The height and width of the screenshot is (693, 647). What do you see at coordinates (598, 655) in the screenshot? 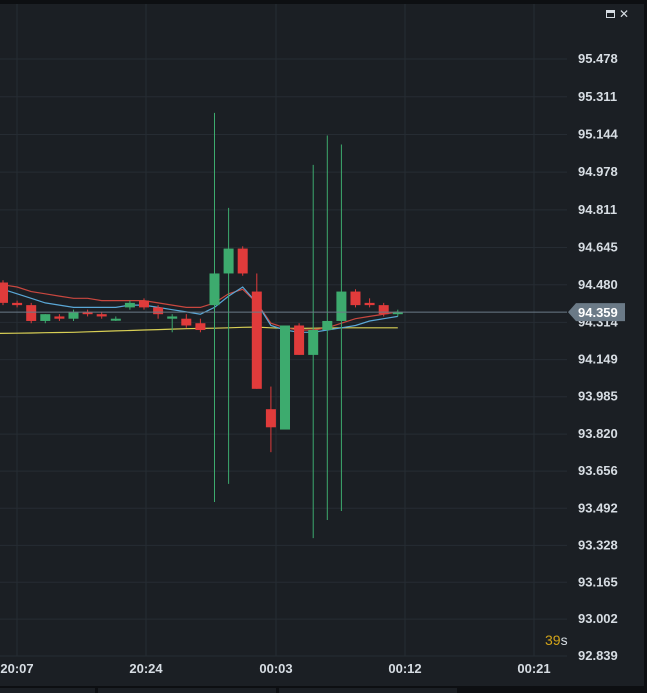
I see `y-tick-label: 92.839` at bounding box center [598, 655].